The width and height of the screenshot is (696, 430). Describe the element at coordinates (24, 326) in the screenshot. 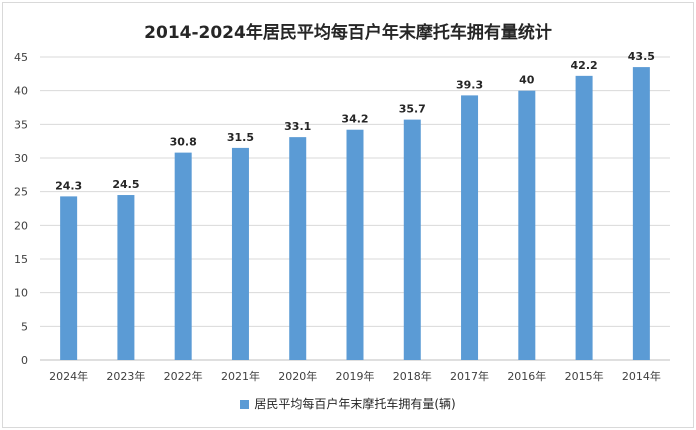

I see `y-tick-label: 5` at that location.